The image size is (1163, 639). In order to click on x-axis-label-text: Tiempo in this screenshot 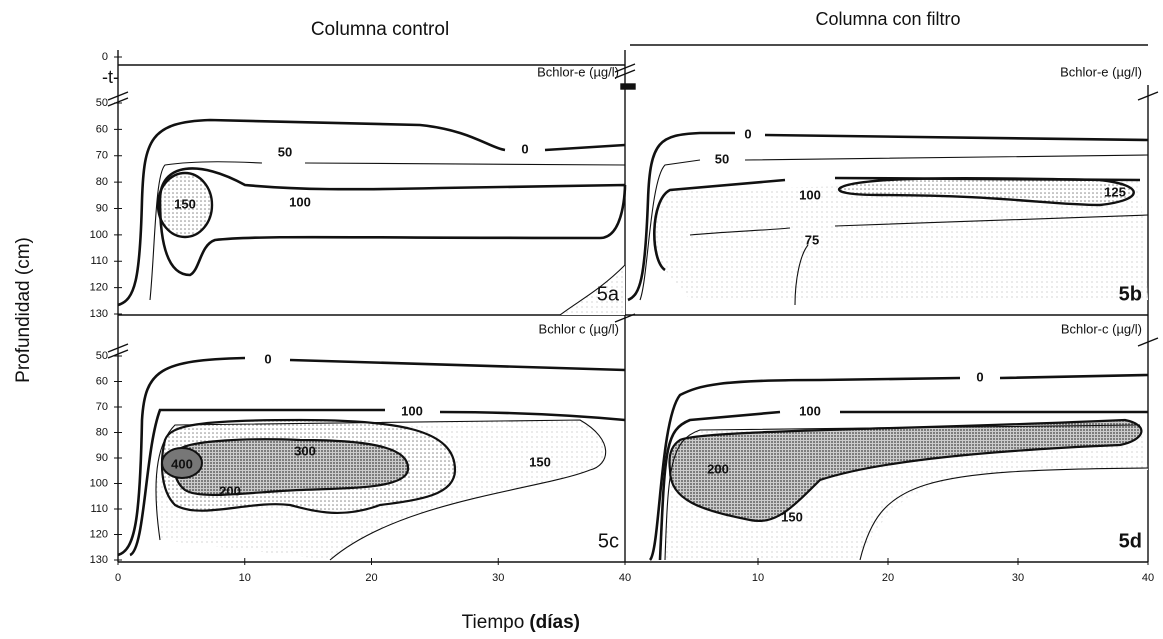, I will do `click(493, 622)`.